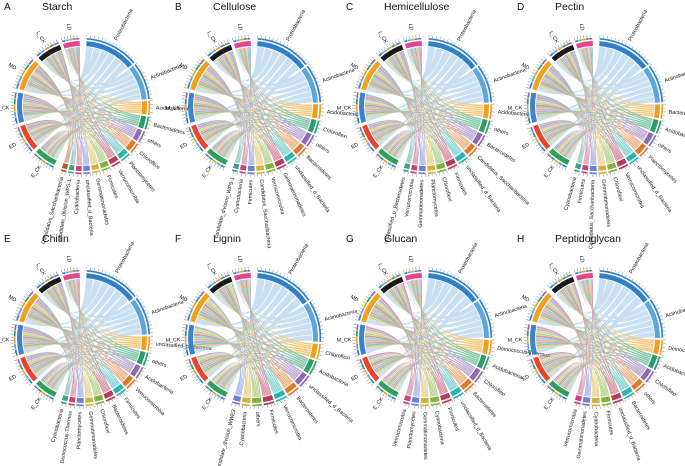  What do you see at coordinates (46, 388) in the screenshot?
I see `group-arc-e-ck` at bounding box center [46, 388].